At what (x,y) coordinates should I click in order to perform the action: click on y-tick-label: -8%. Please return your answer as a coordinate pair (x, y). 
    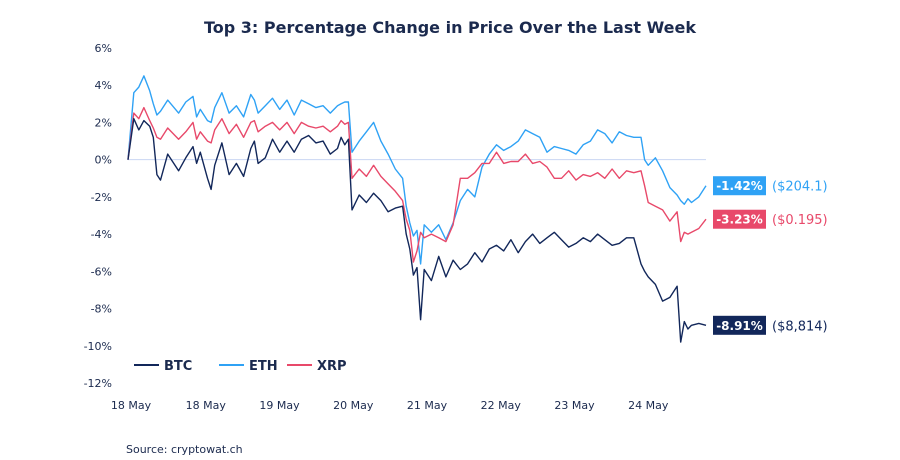
    Looking at the image, I should click on (101, 309).